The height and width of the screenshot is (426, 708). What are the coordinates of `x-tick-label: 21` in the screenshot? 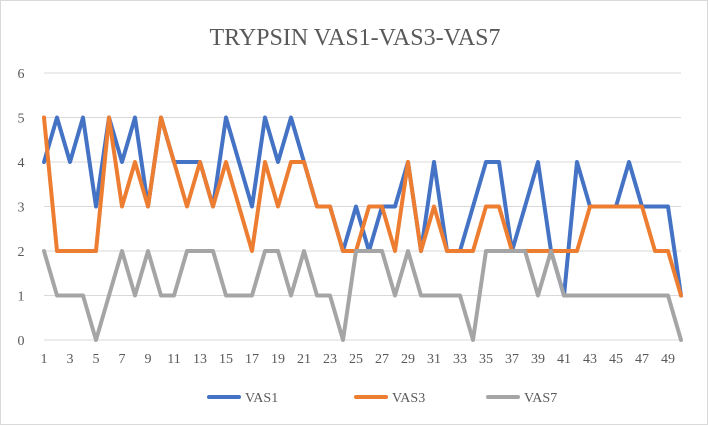 It's located at (304, 359).